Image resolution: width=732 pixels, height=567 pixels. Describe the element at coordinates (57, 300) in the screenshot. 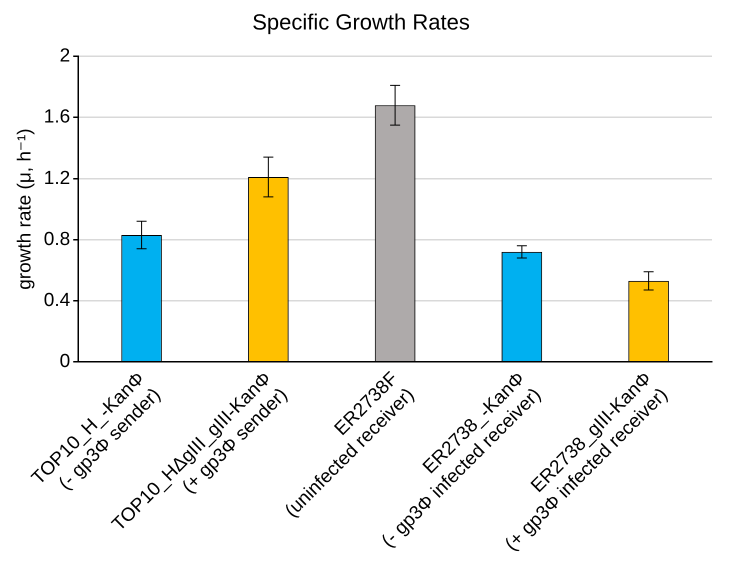

I see `y-tick-label: 0.4` at that location.